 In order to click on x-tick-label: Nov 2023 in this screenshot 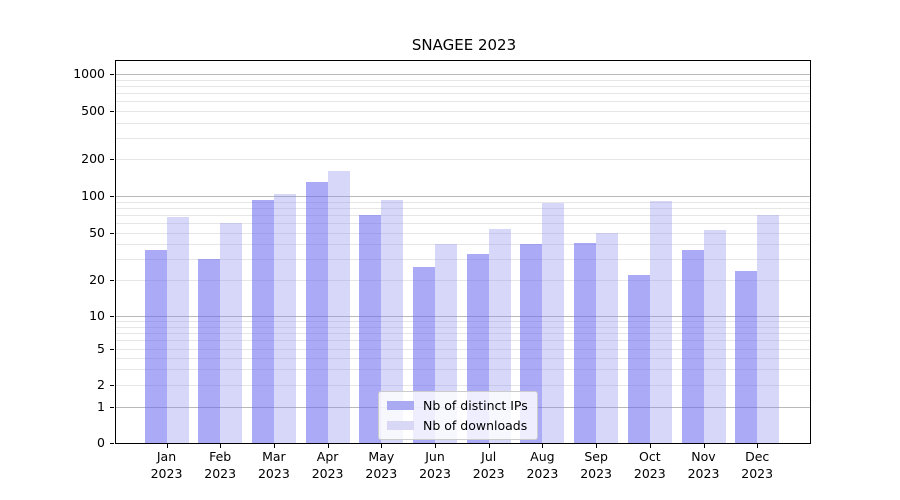, I will do `click(703, 465)`.